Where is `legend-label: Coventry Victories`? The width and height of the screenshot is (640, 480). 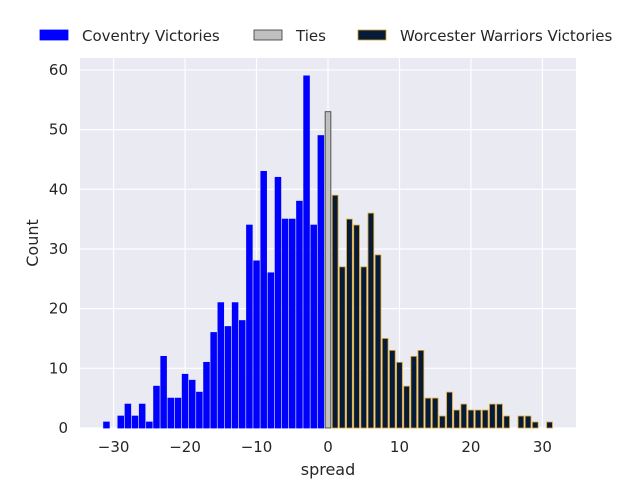
legend-label: Coventry Victories is located at coordinates (151, 36).